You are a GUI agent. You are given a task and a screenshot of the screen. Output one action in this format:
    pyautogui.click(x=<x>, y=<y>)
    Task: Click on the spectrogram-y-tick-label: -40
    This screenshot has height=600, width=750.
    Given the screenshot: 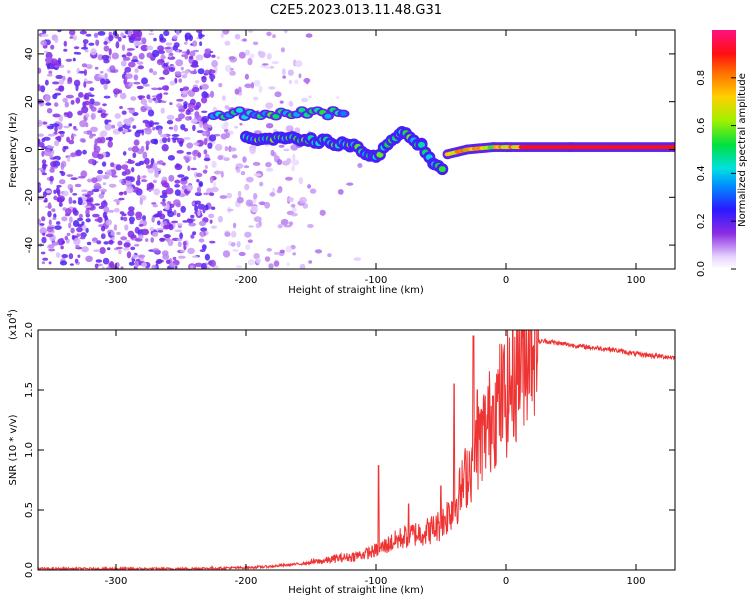 What is the action you would take?
    pyautogui.click(x=29, y=245)
    